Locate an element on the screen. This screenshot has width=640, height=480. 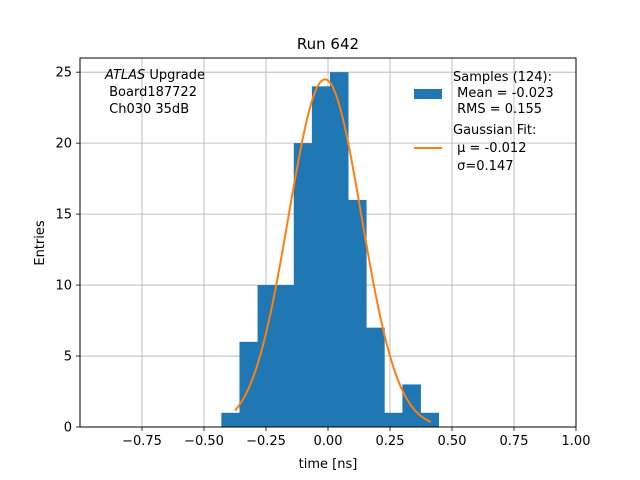
y-axis-ticks: 0 5 10 15 20 25 is located at coordinates (67, 251).